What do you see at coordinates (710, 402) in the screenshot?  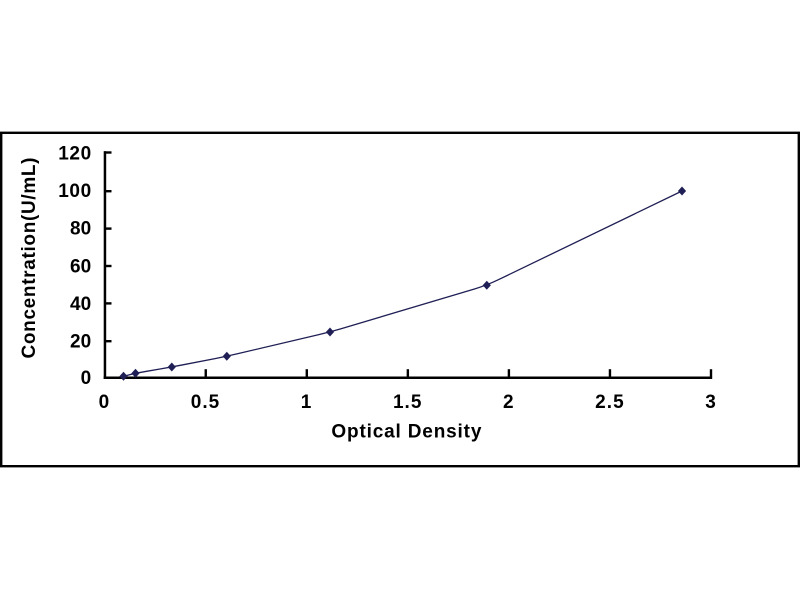 I see `svg-text: 3` at bounding box center [710, 402].